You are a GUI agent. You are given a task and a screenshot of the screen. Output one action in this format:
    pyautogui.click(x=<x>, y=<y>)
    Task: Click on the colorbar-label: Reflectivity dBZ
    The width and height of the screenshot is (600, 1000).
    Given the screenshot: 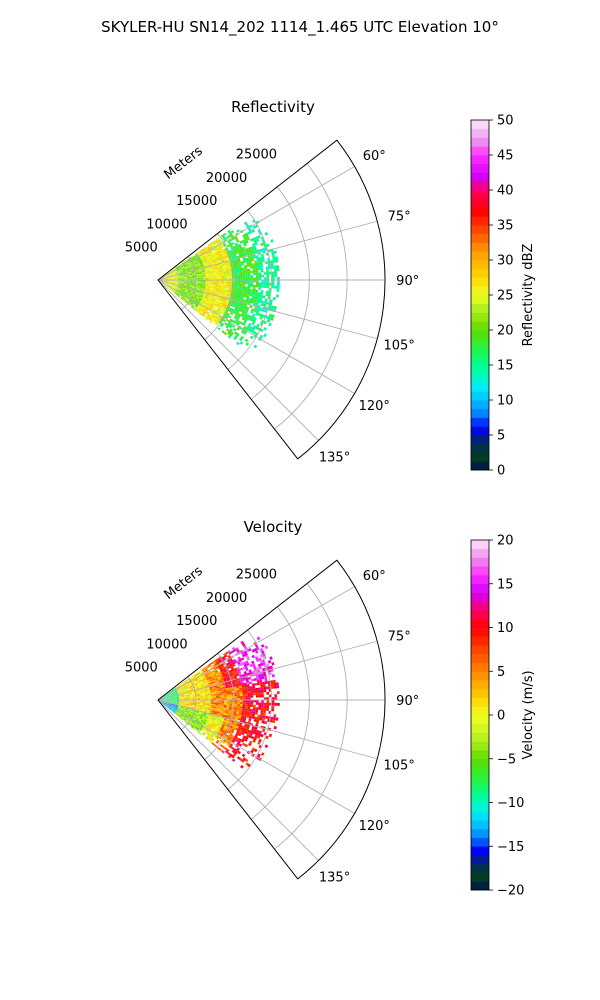 What is the action you would take?
    pyautogui.click(x=528, y=295)
    